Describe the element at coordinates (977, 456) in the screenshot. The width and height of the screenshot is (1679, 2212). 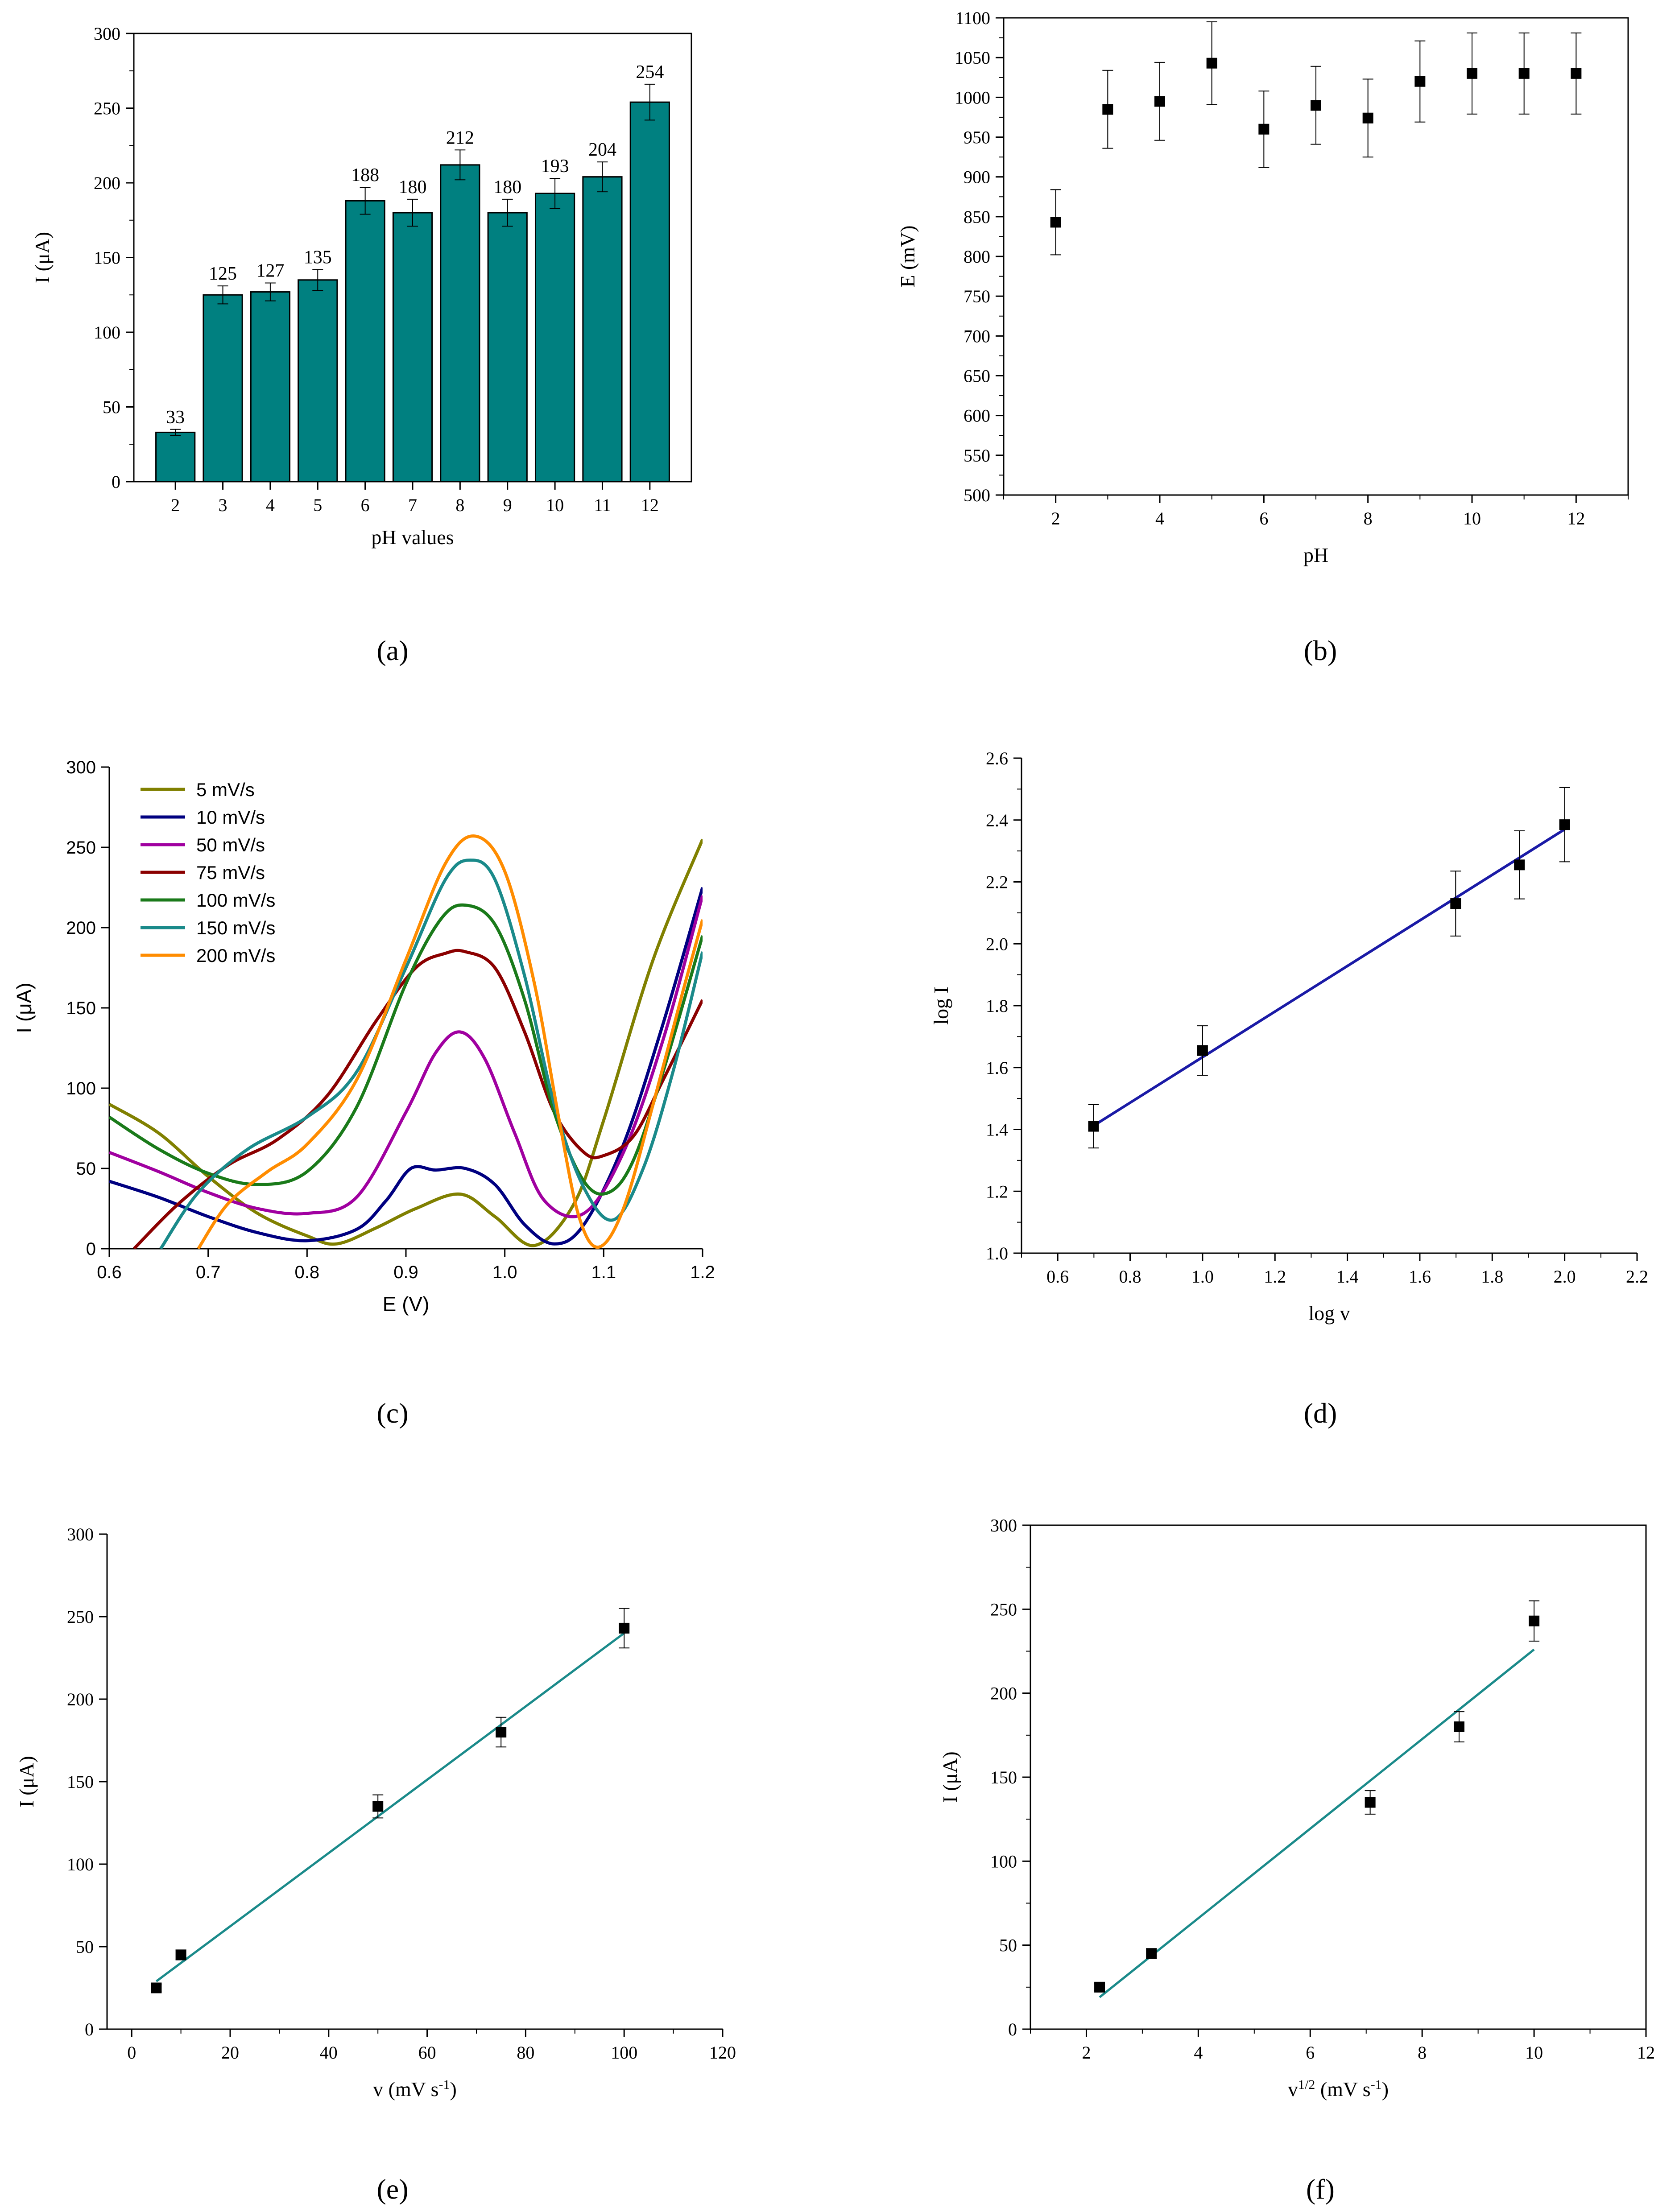
I see `y-tick-label-b: 550` at that location.